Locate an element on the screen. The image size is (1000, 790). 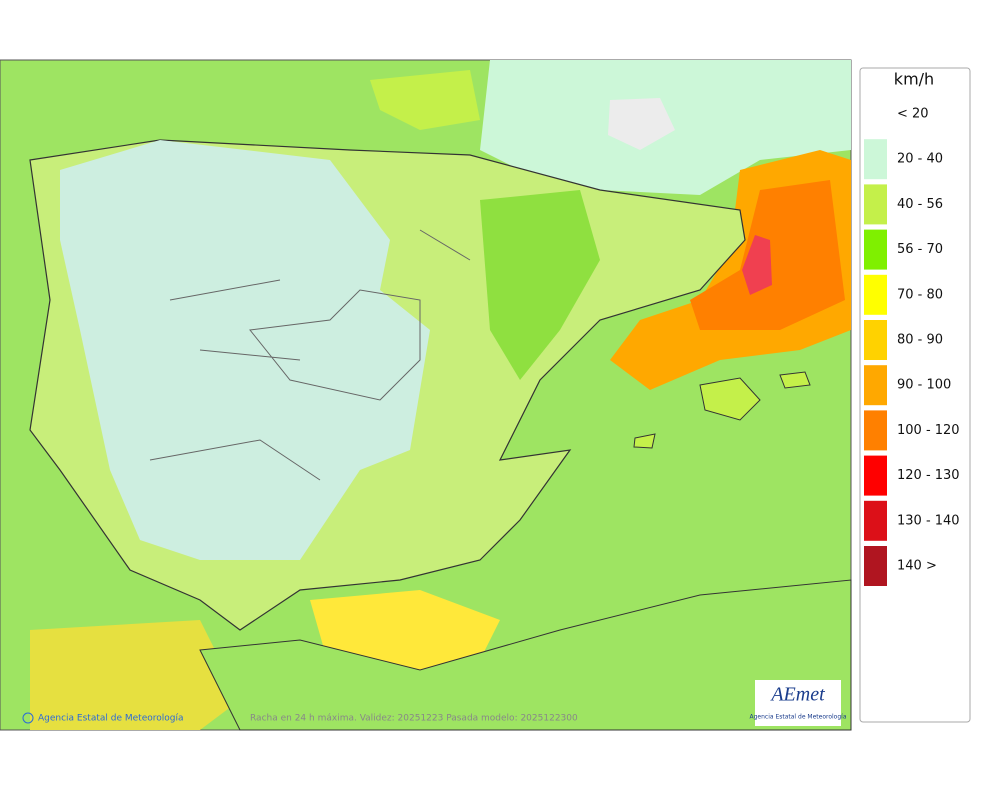
legend-label: 120 - 130 is located at coordinates (928, 475).